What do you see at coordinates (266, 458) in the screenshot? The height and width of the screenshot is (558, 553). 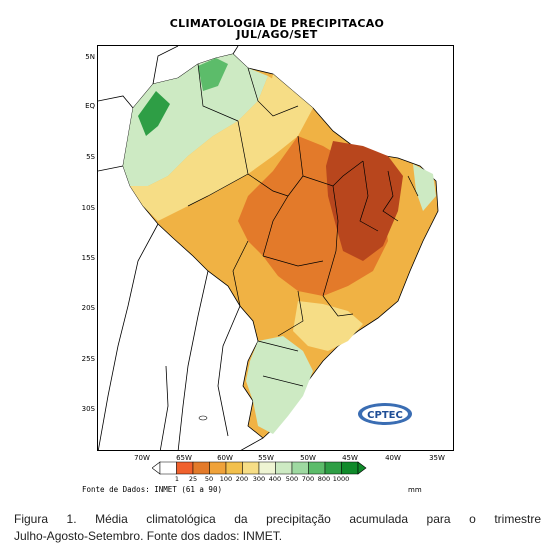 I see `lon-tick-label: 55W` at bounding box center [266, 458].